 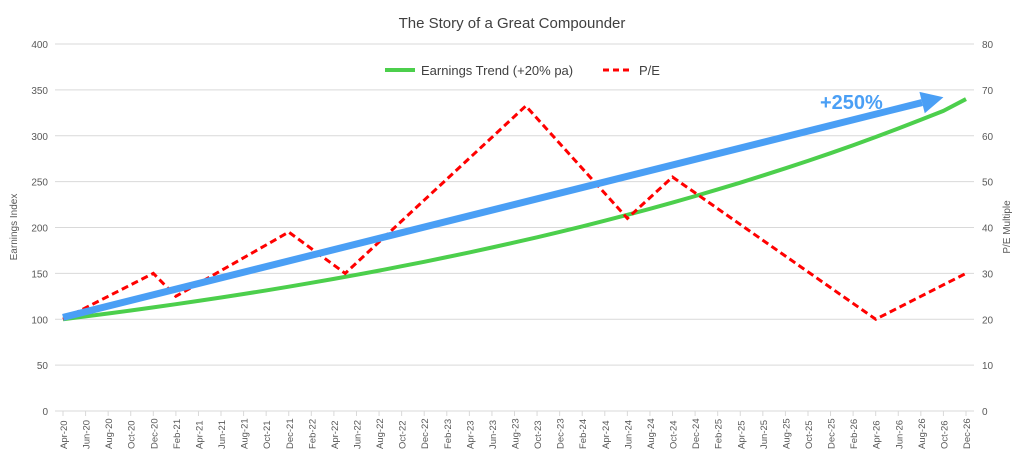 I want to click on y-tick-label: 350, so click(x=39, y=91).